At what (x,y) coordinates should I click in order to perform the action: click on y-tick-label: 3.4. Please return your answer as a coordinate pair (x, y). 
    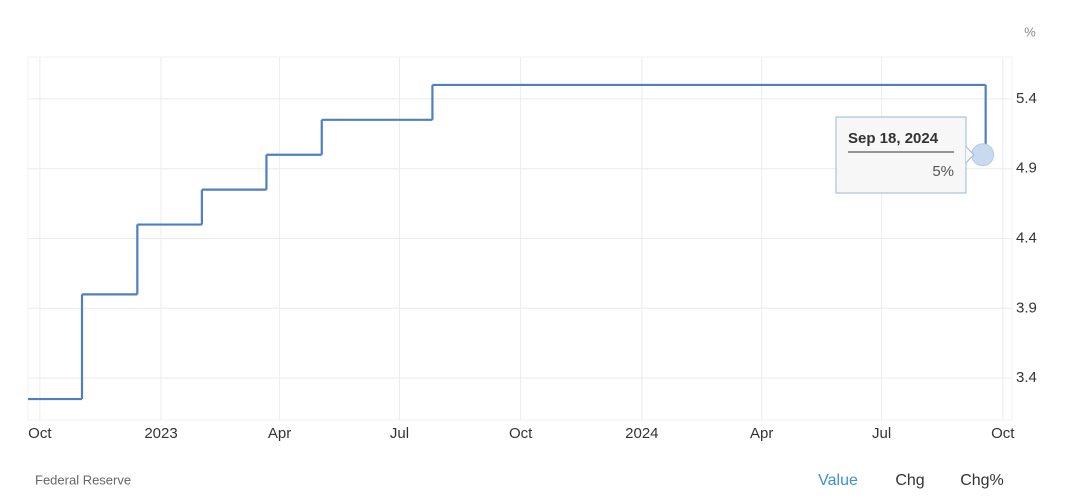
    Looking at the image, I should click on (1026, 377).